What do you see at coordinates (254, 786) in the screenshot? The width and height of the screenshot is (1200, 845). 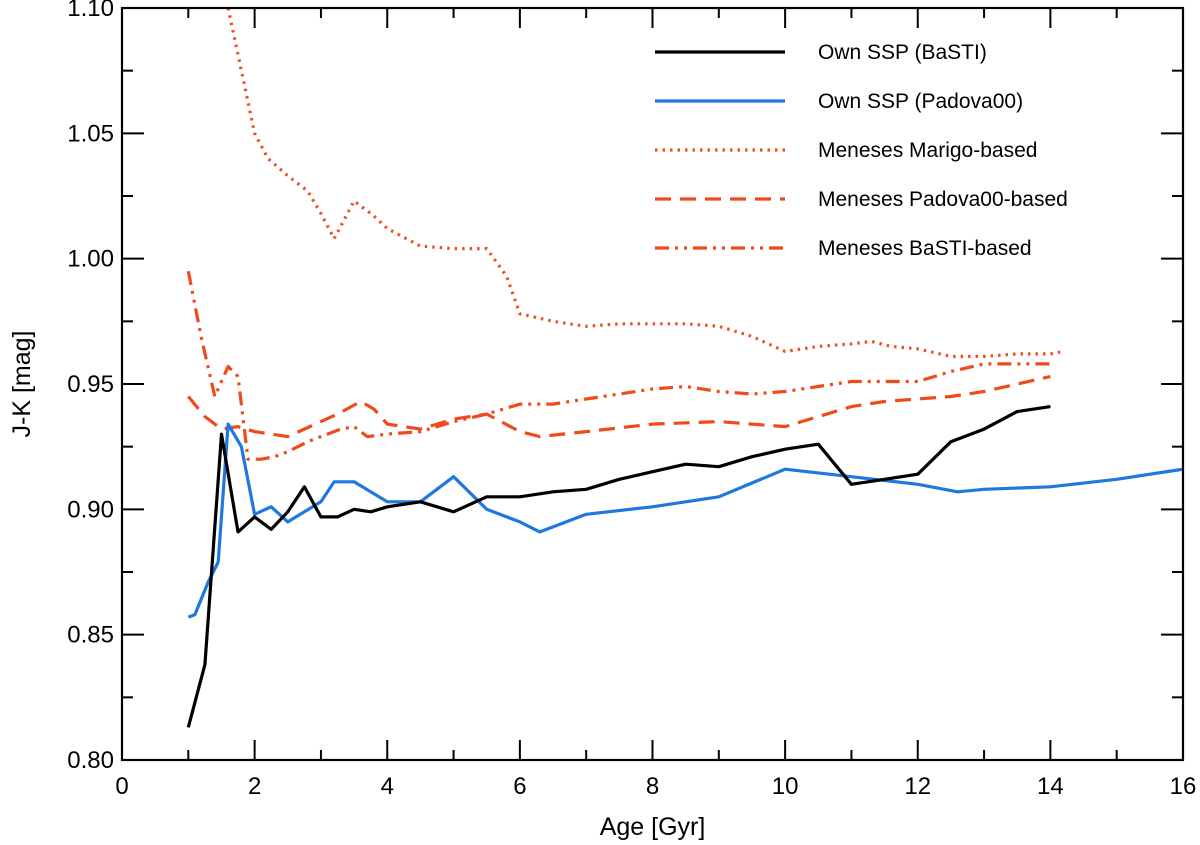 I see `x-tick-label: 2` at bounding box center [254, 786].